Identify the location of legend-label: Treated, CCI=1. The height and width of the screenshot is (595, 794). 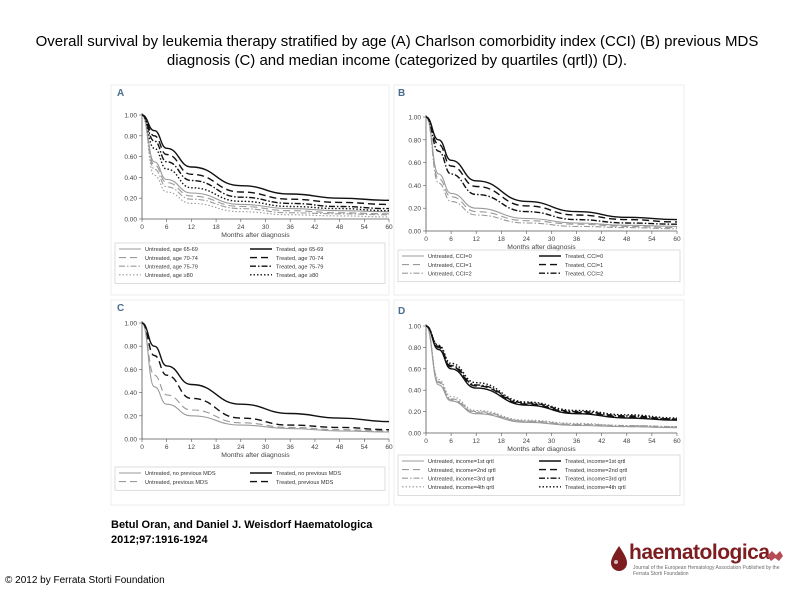
(584, 266).